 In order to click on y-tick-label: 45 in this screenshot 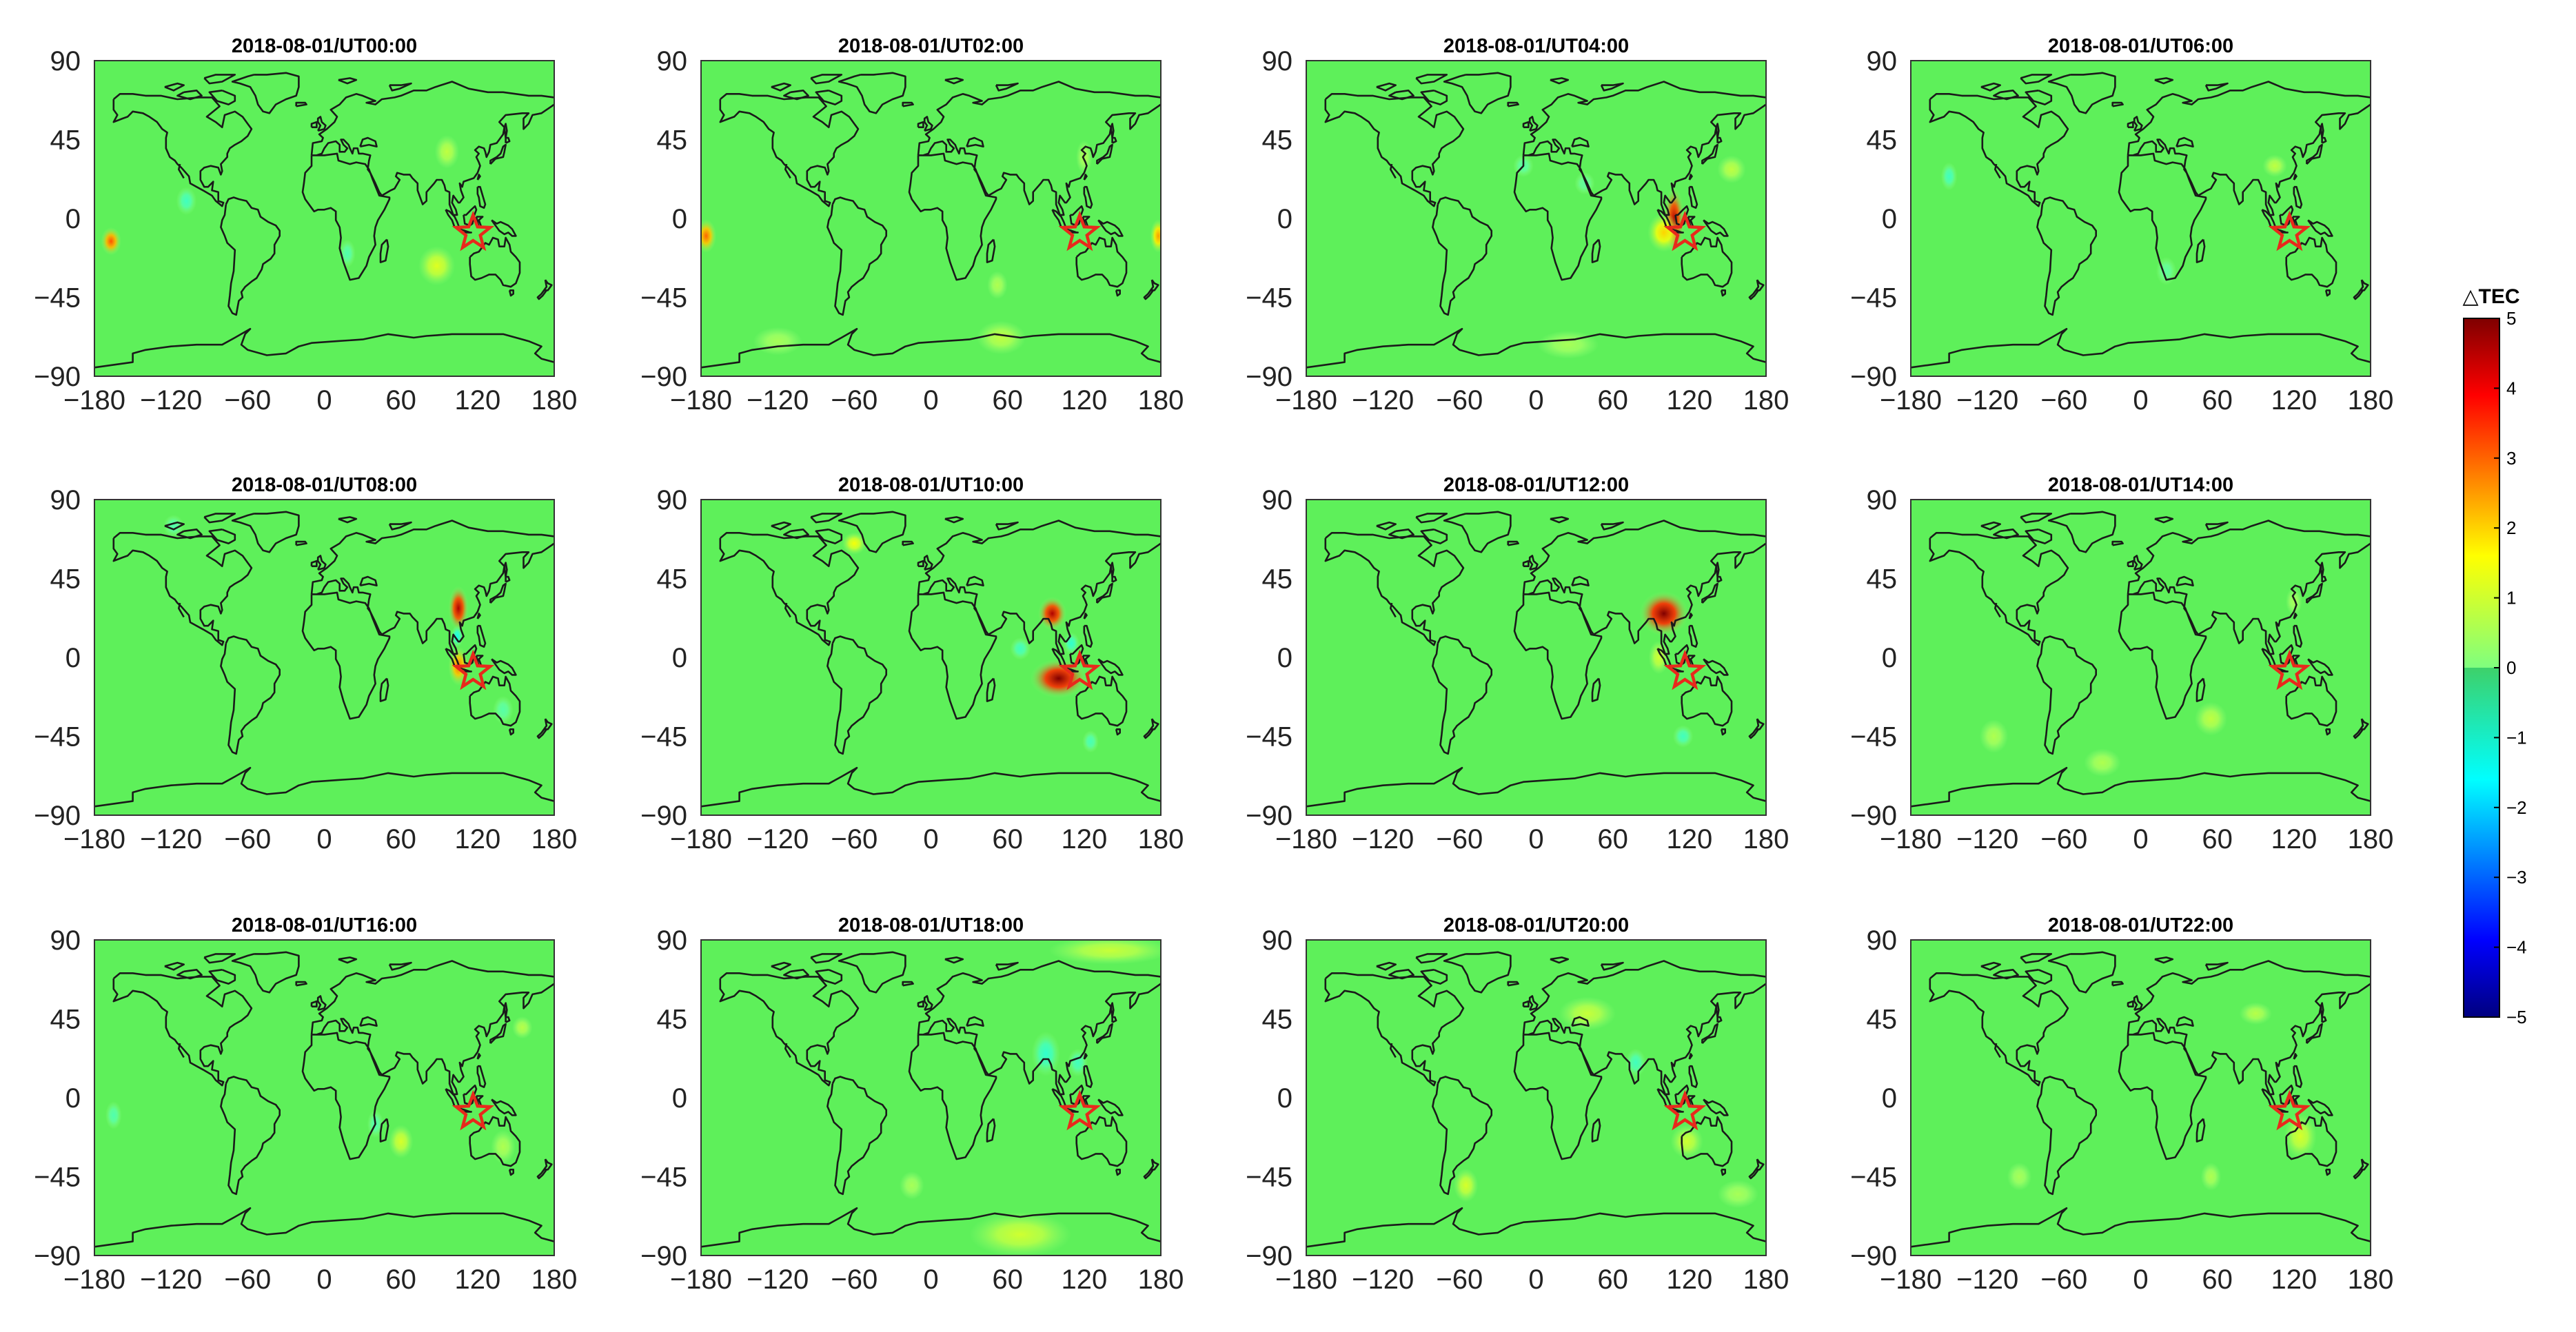, I will do `click(672, 1020)`.